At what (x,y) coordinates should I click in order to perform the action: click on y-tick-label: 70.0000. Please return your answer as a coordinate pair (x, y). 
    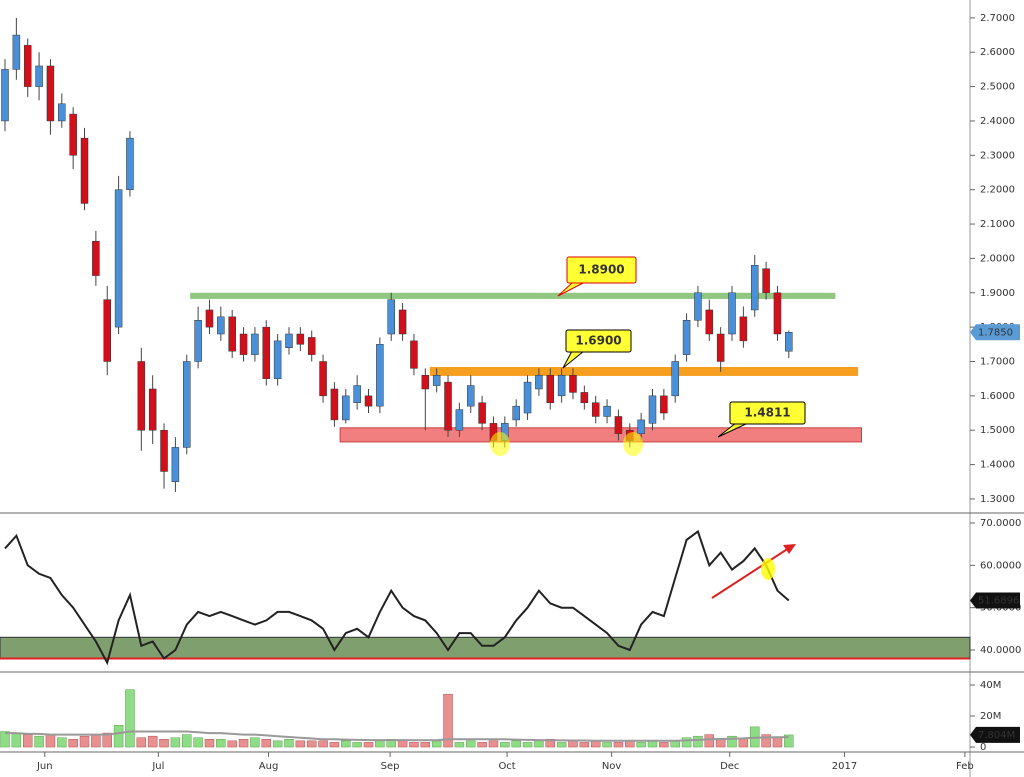
    Looking at the image, I should click on (1000, 523).